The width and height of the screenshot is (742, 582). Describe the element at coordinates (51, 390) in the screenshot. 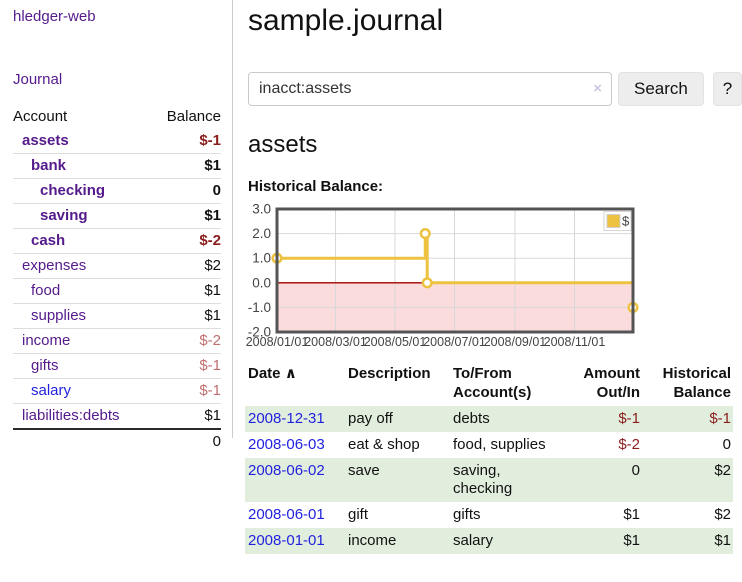

I see `account-link: salary` at that location.